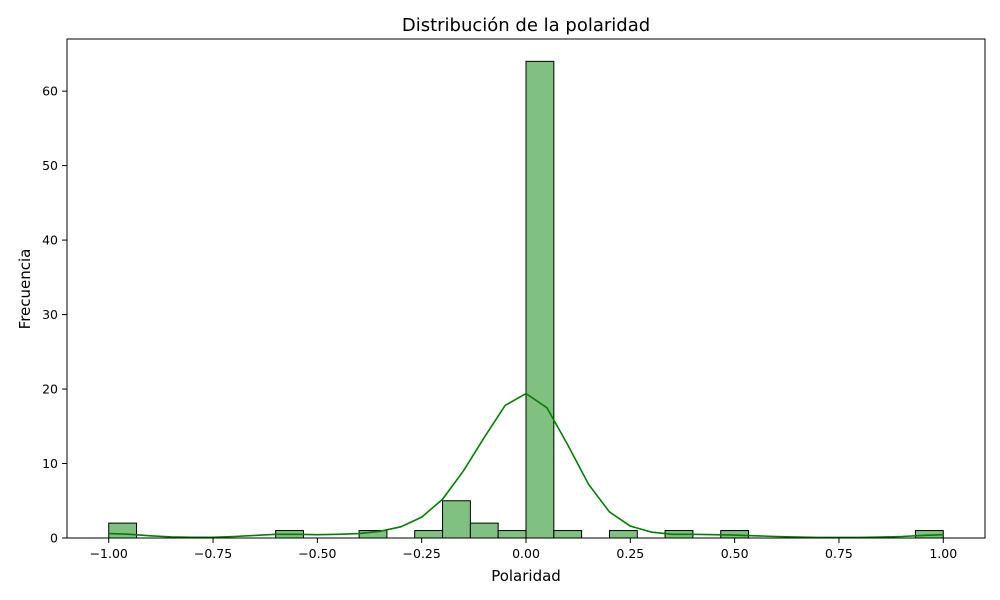  I want to click on x-tick-label: −0.25, so click(422, 553).